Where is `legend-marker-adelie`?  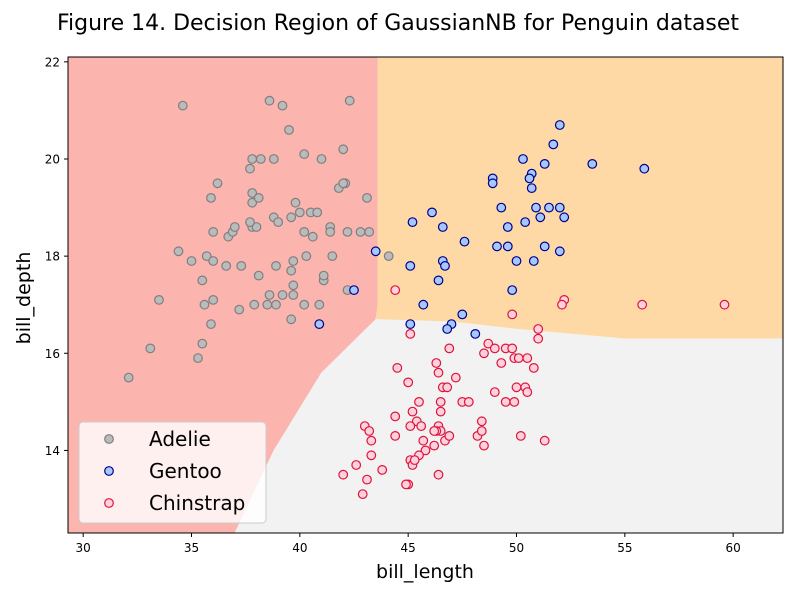 legend-marker-adelie is located at coordinates (109, 439).